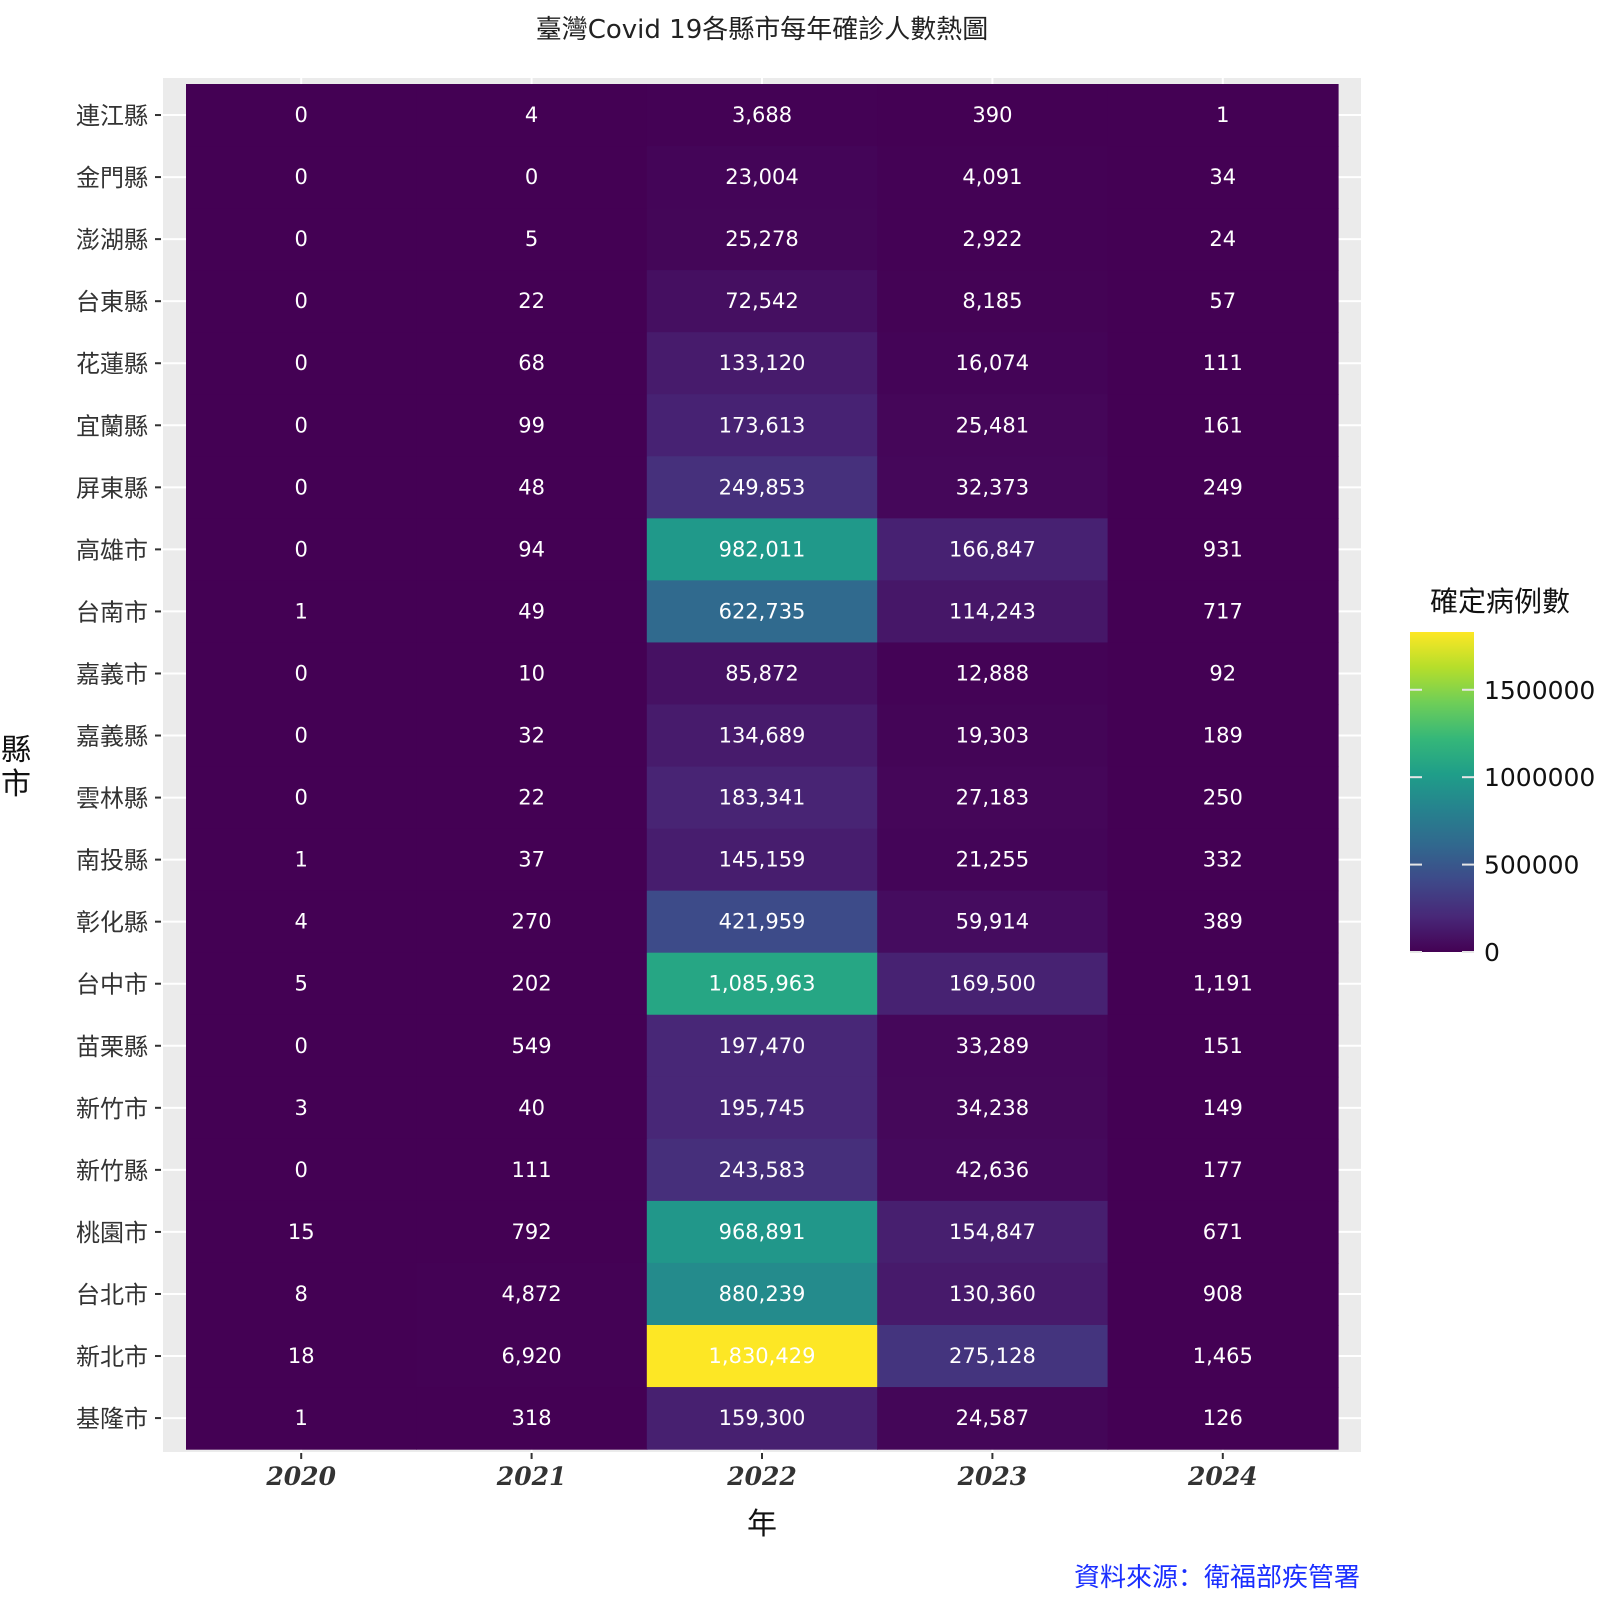 The height and width of the screenshot is (1600, 1600). I want to click on legend-title: 確定病例數, so click(1500, 601).